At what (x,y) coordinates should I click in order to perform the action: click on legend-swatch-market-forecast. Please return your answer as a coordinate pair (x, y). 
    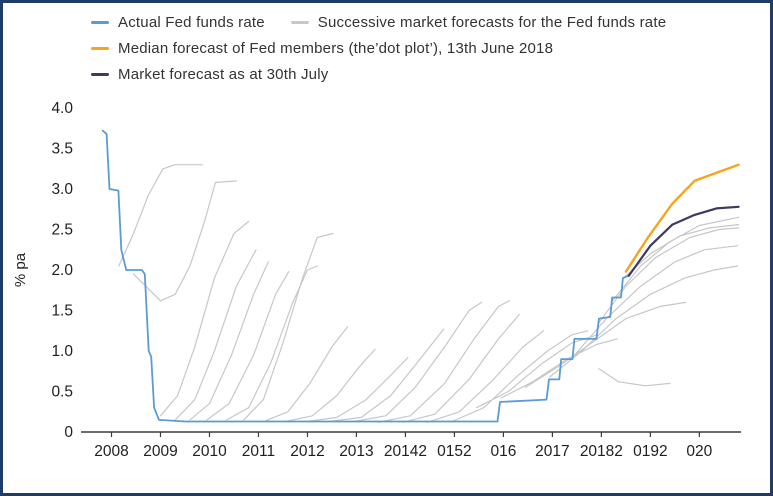
    Looking at the image, I should click on (100, 74).